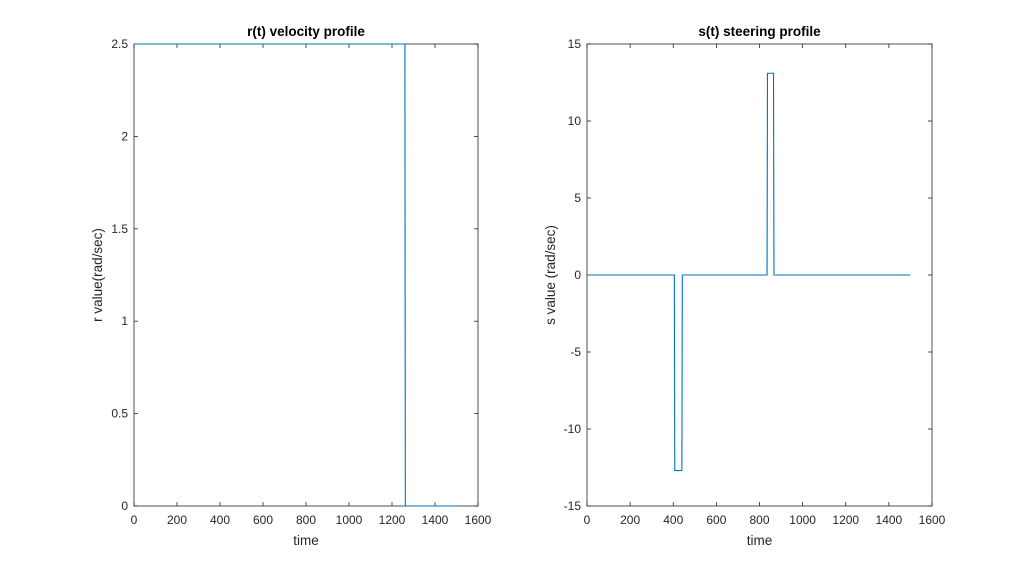 This screenshot has height=569, width=1030. What do you see at coordinates (97, 275) in the screenshot?
I see `y-axis-label: r value(rad/sec)` at bounding box center [97, 275].